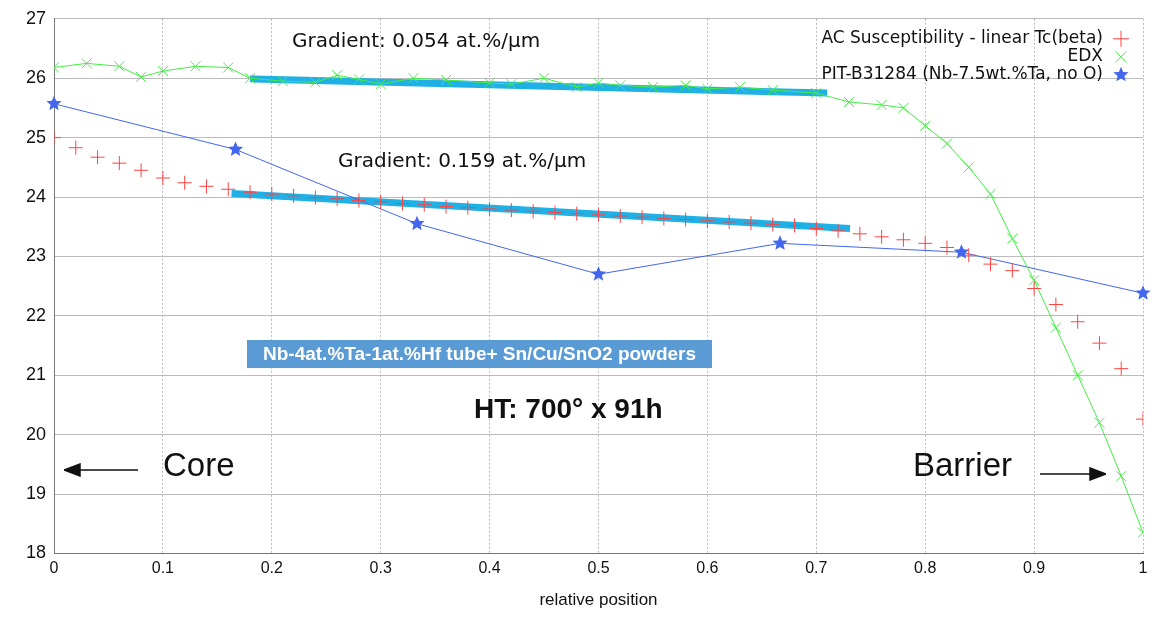  Describe the element at coordinates (707, 568) in the screenshot. I see `x-tick-label: 0.6` at that location.